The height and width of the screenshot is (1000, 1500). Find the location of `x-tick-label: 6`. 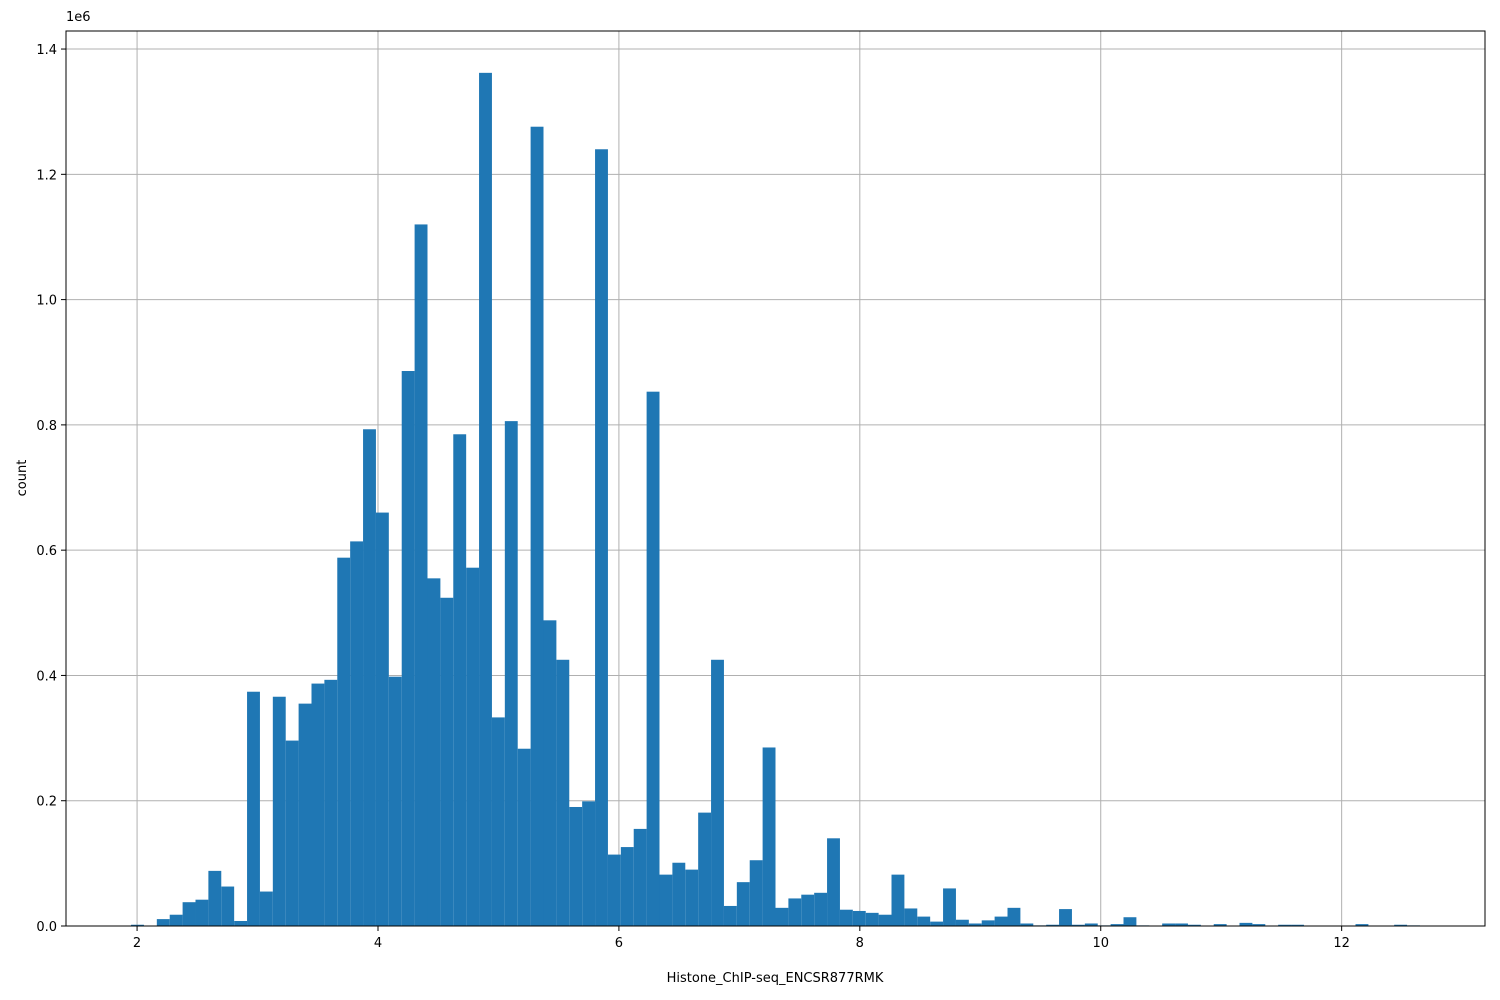

x-tick-label: 6 is located at coordinates (619, 943).